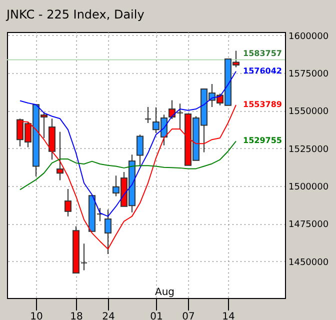 The height and width of the screenshot is (320, 336). I want to click on data-label: 1529755, so click(262, 141).